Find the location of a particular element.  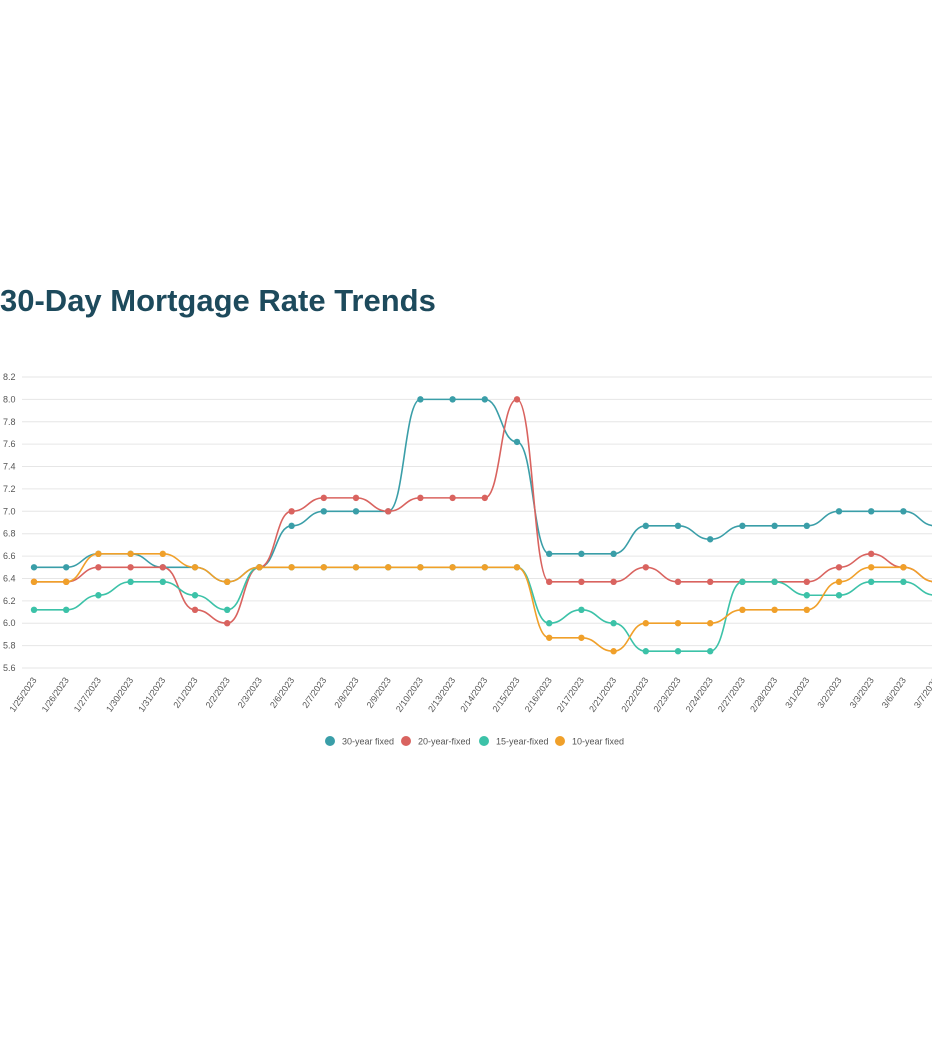

y-tick-label: 6.4 is located at coordinates (9, 578).